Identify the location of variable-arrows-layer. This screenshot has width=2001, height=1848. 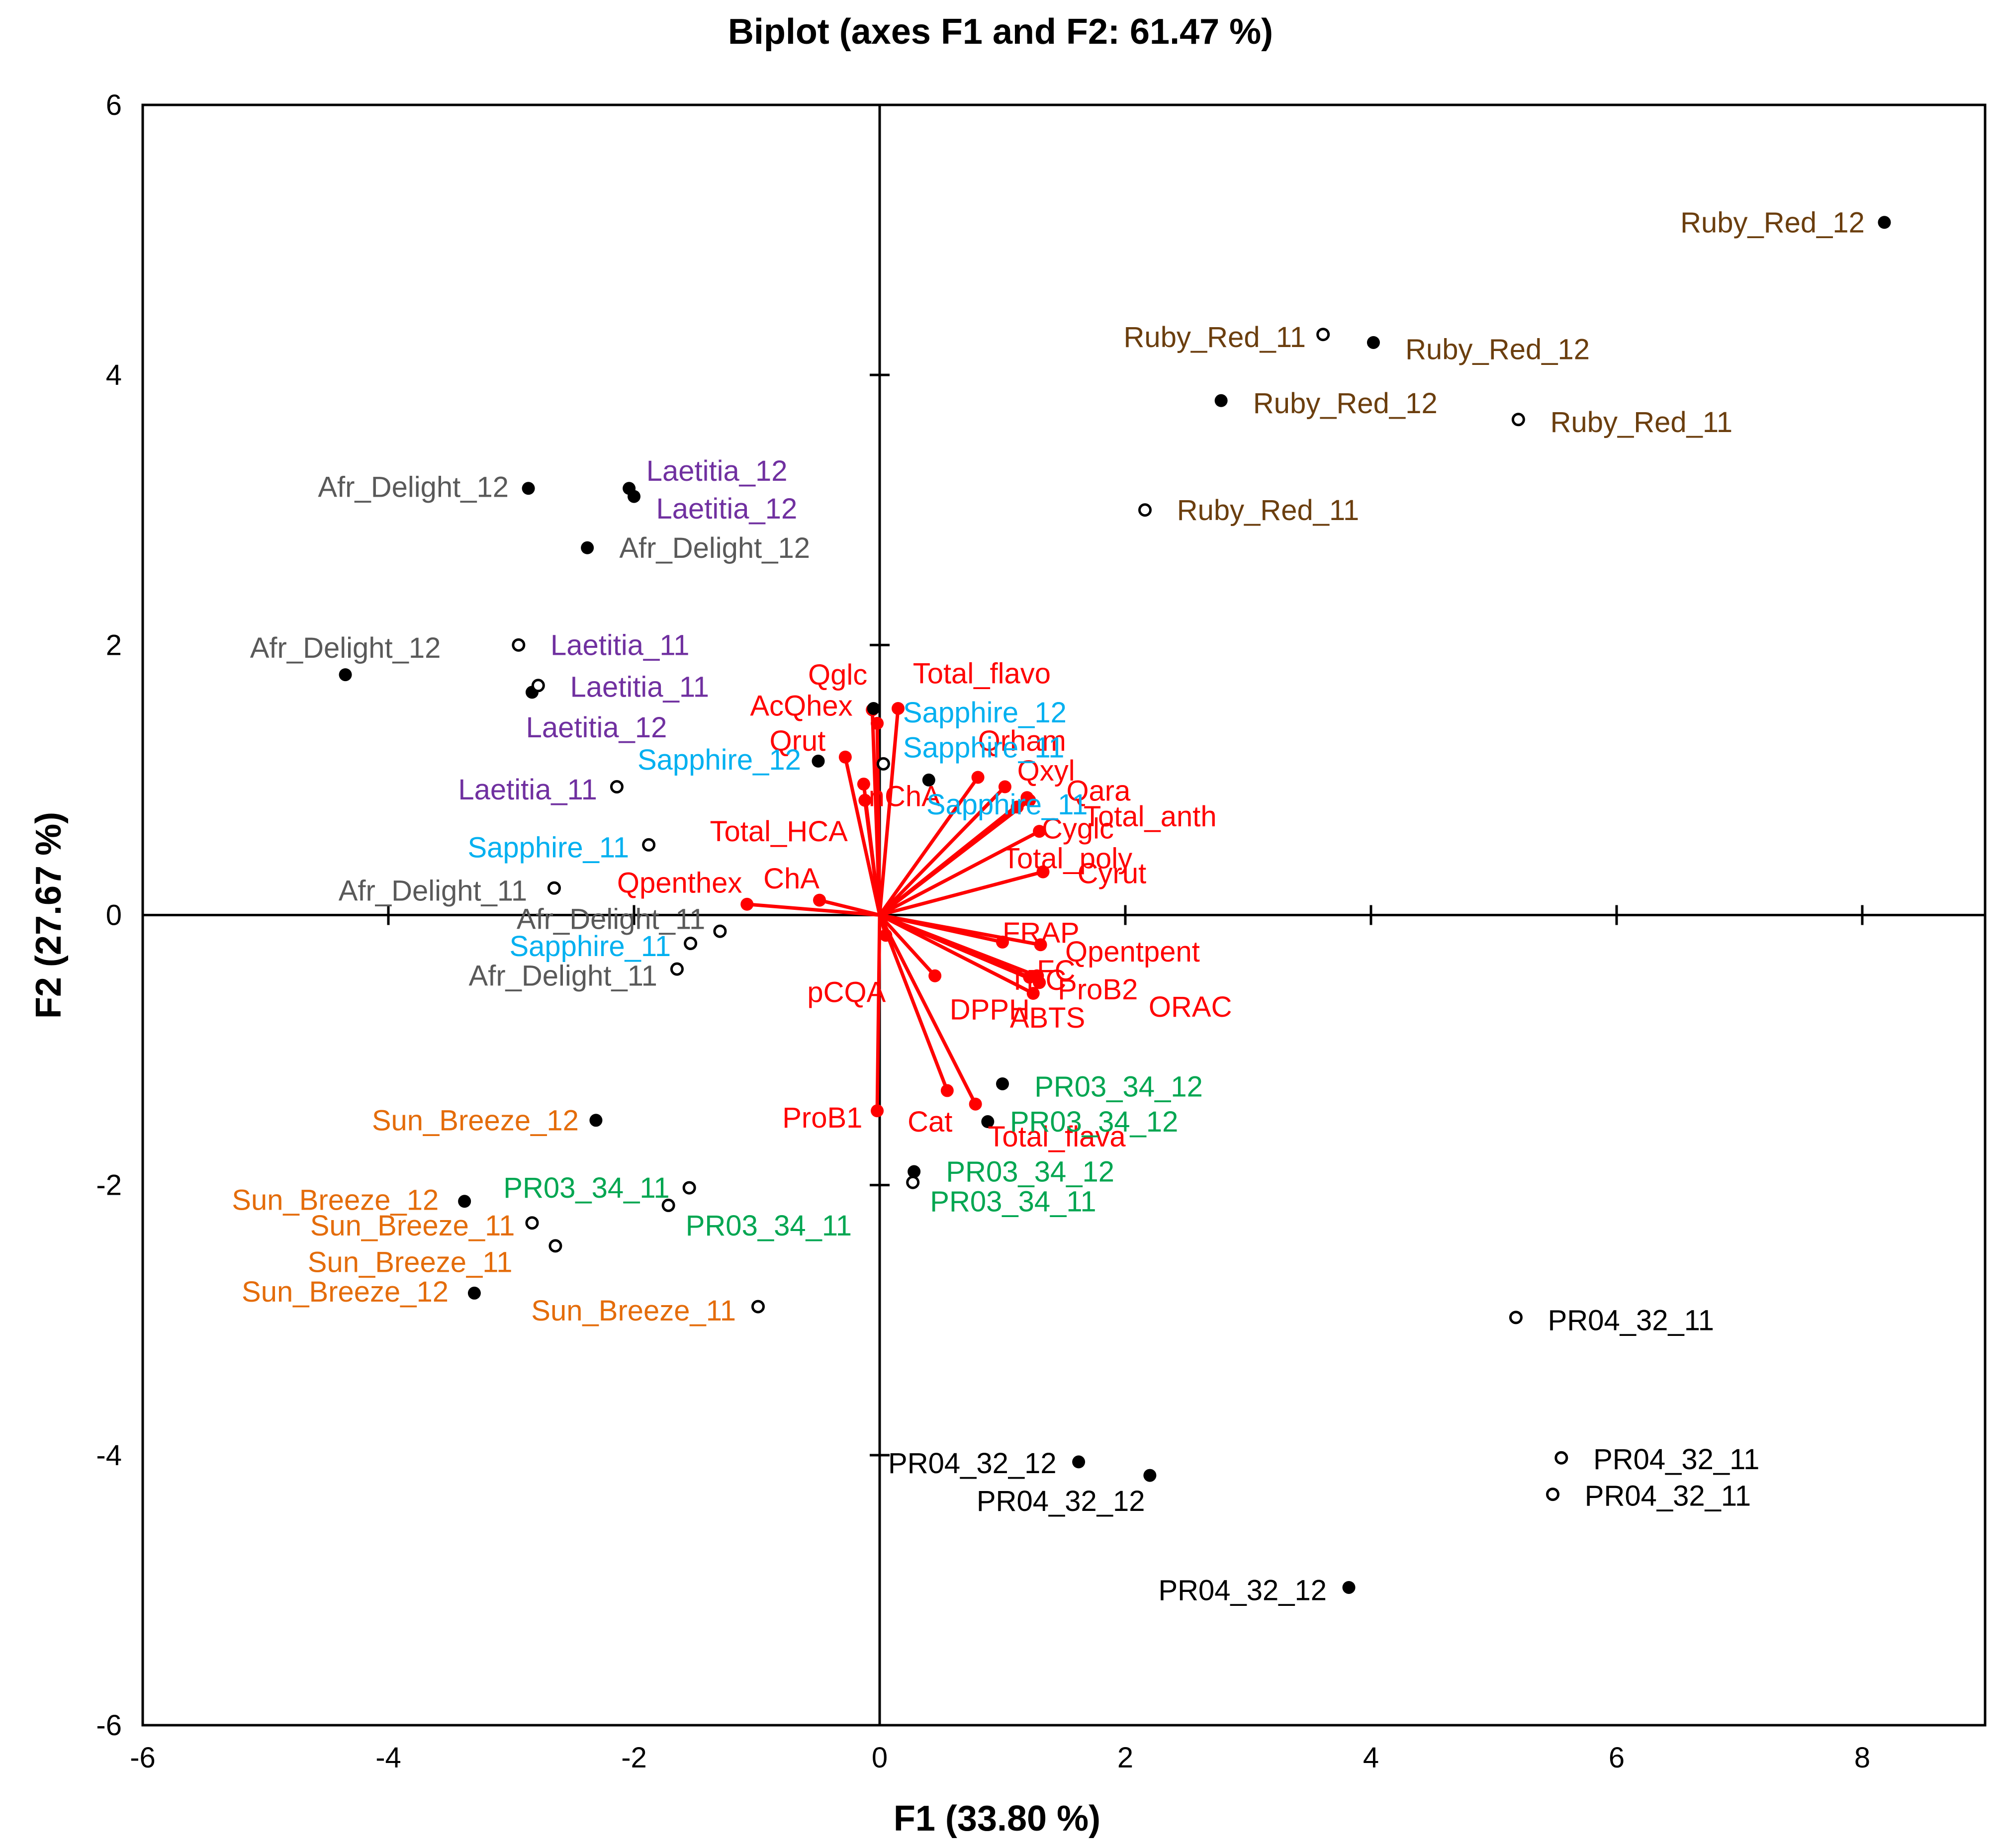
(895, 910).